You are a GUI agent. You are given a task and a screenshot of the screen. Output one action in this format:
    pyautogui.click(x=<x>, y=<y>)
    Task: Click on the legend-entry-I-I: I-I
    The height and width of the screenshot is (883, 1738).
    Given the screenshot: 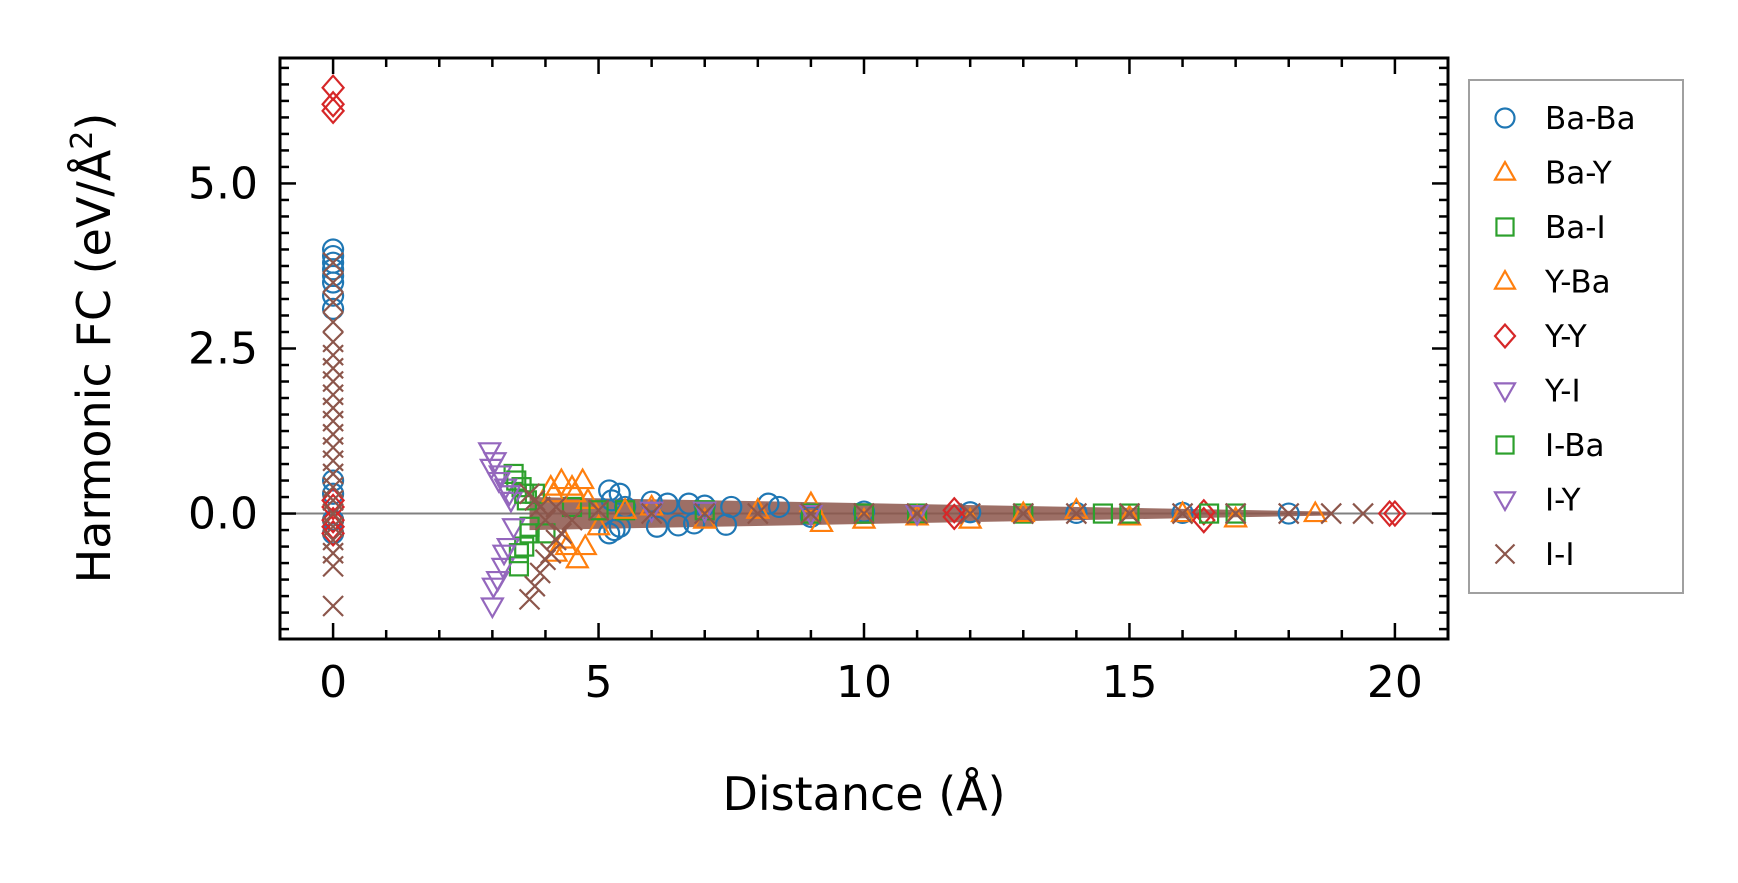 What is the action you would take?
    pyautogui.click(x=1534, y=555)
    